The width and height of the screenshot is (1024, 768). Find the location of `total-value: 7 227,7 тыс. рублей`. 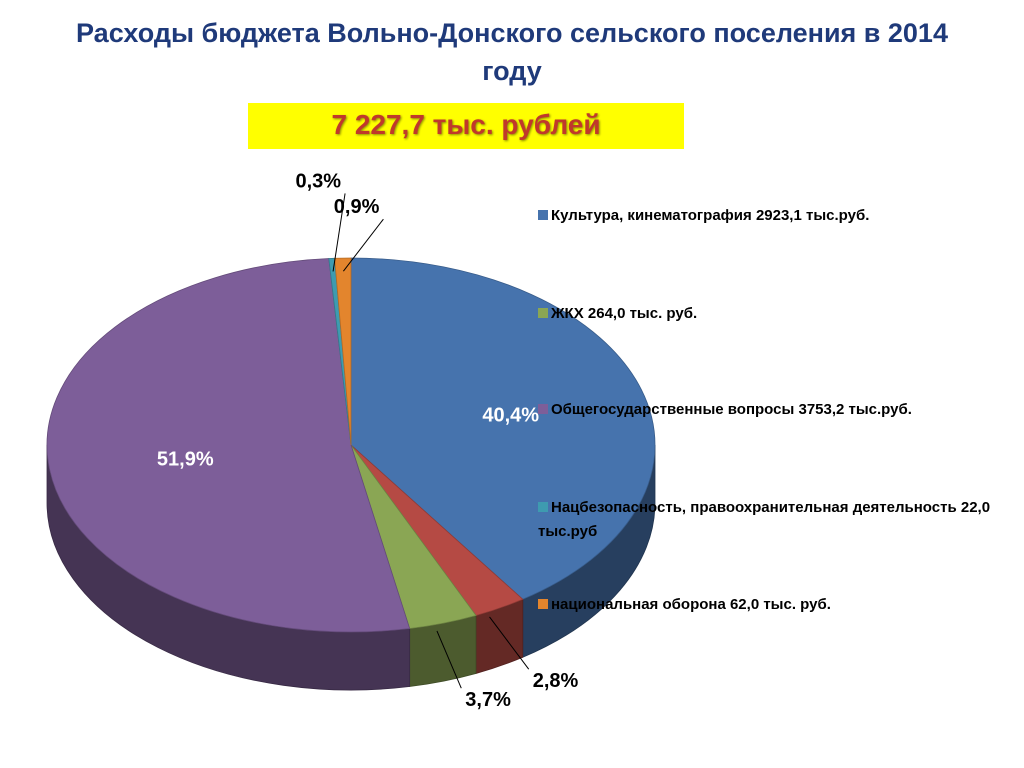

total-value: 7 227,7 тыс. рублей is located at coordinates (466, 124).